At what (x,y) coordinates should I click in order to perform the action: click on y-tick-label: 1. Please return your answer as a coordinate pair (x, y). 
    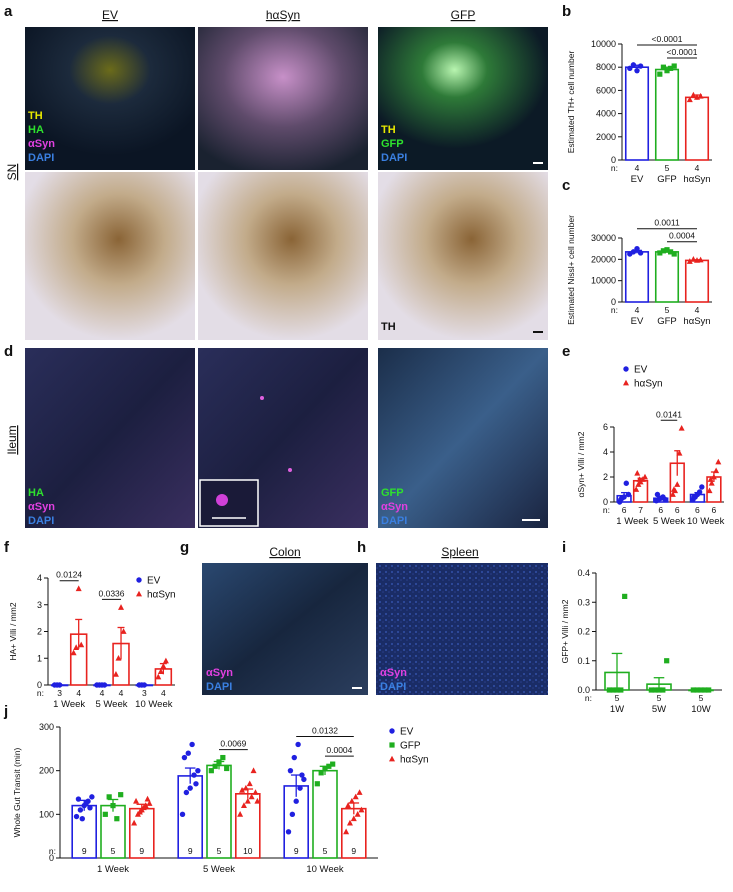
    Looking at the image, I should click on (39, 658).